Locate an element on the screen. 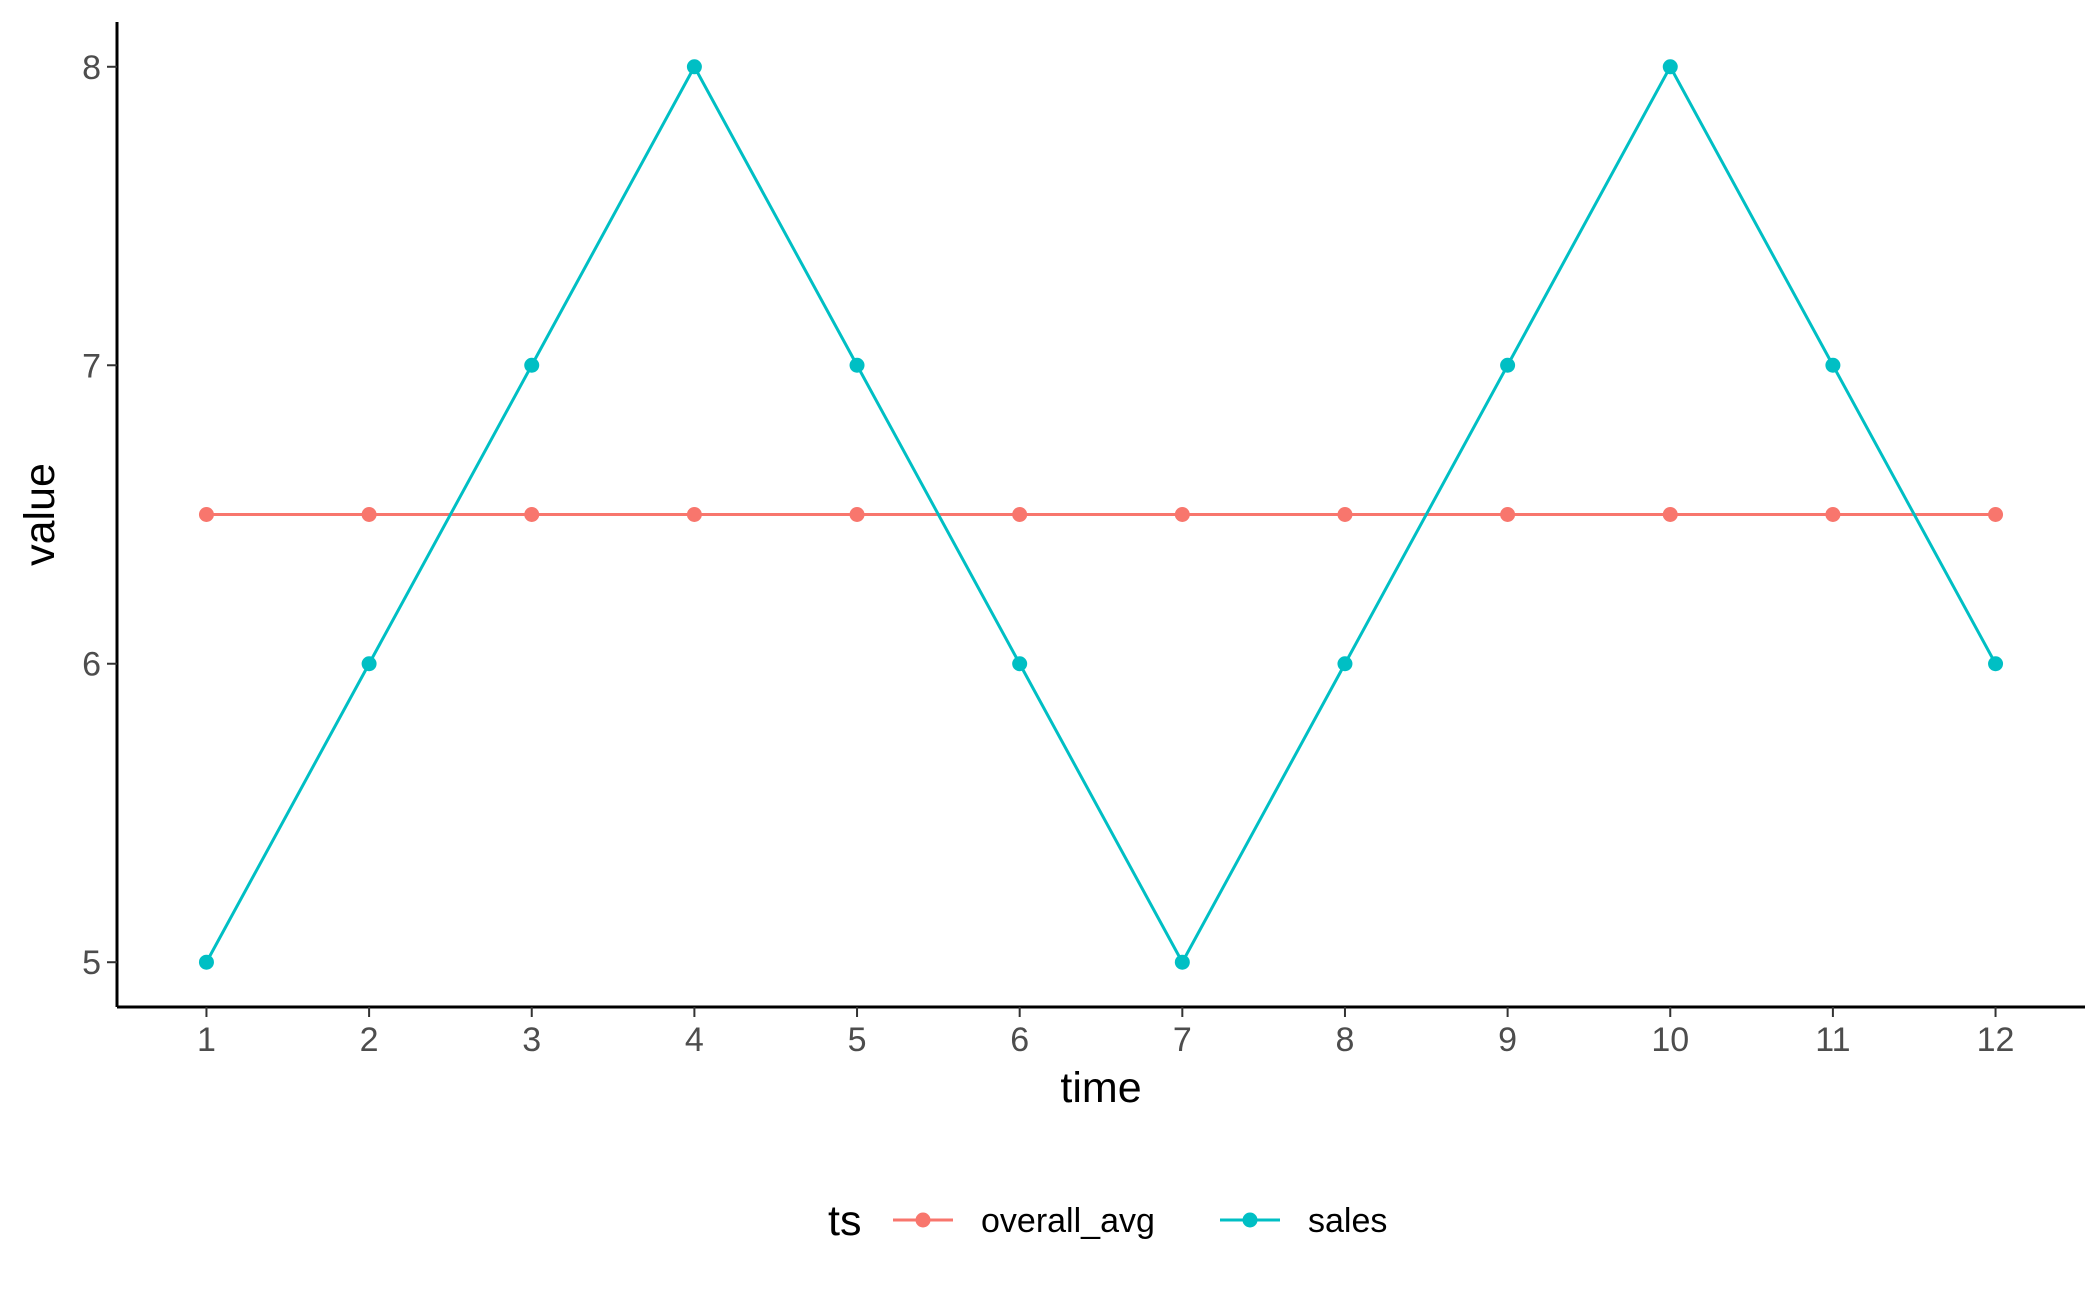 The height and width of the screenshot is (1297, 2100). x-tick-label: 1 is located at coordinates (206, 1040).